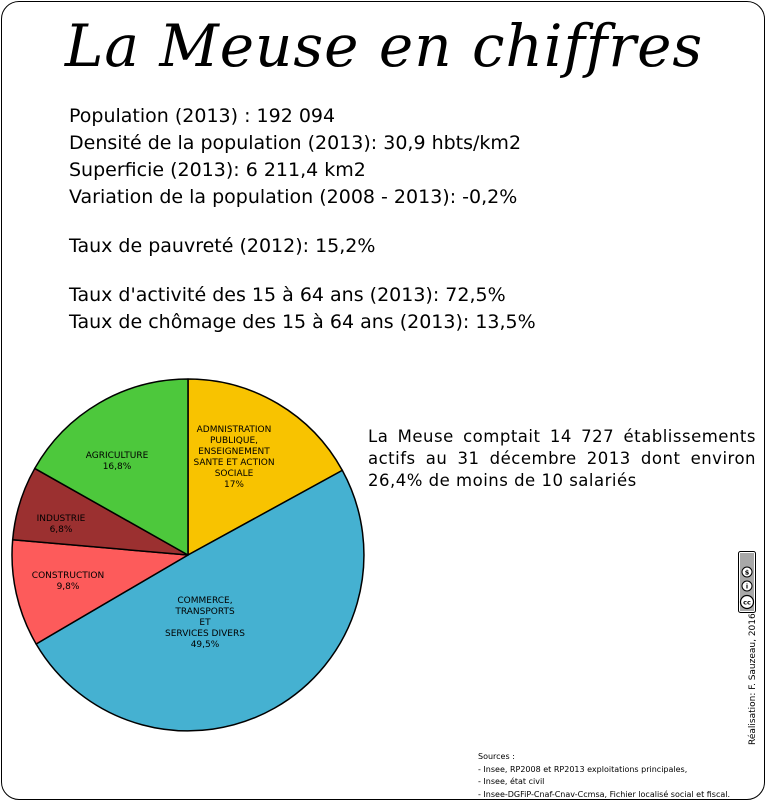 This screenshot has height=803, width=768. I want to click on cc-by-nc-icon: cc i $, so click(747, 582).